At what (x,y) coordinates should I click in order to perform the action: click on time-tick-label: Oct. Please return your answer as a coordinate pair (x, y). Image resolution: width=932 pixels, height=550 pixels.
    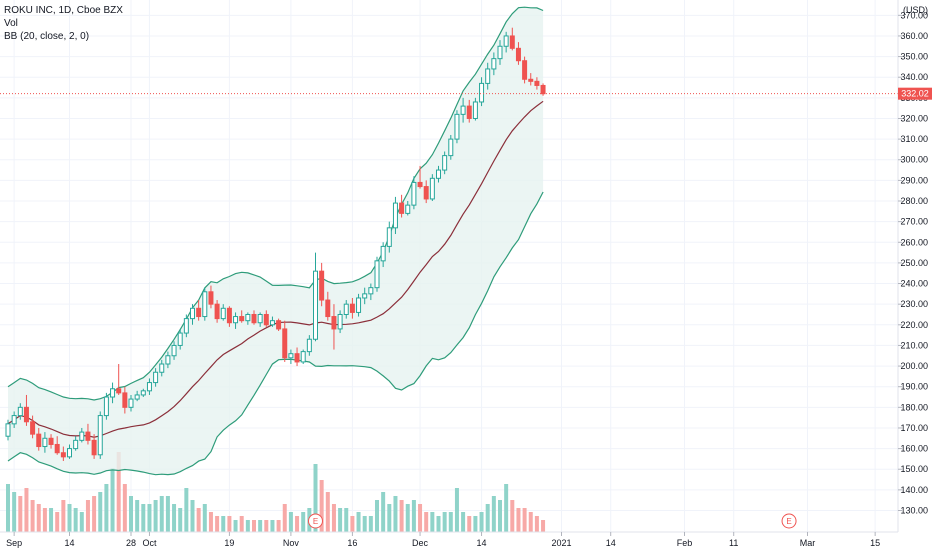
    Looking at the image, I should click on (149, 543).